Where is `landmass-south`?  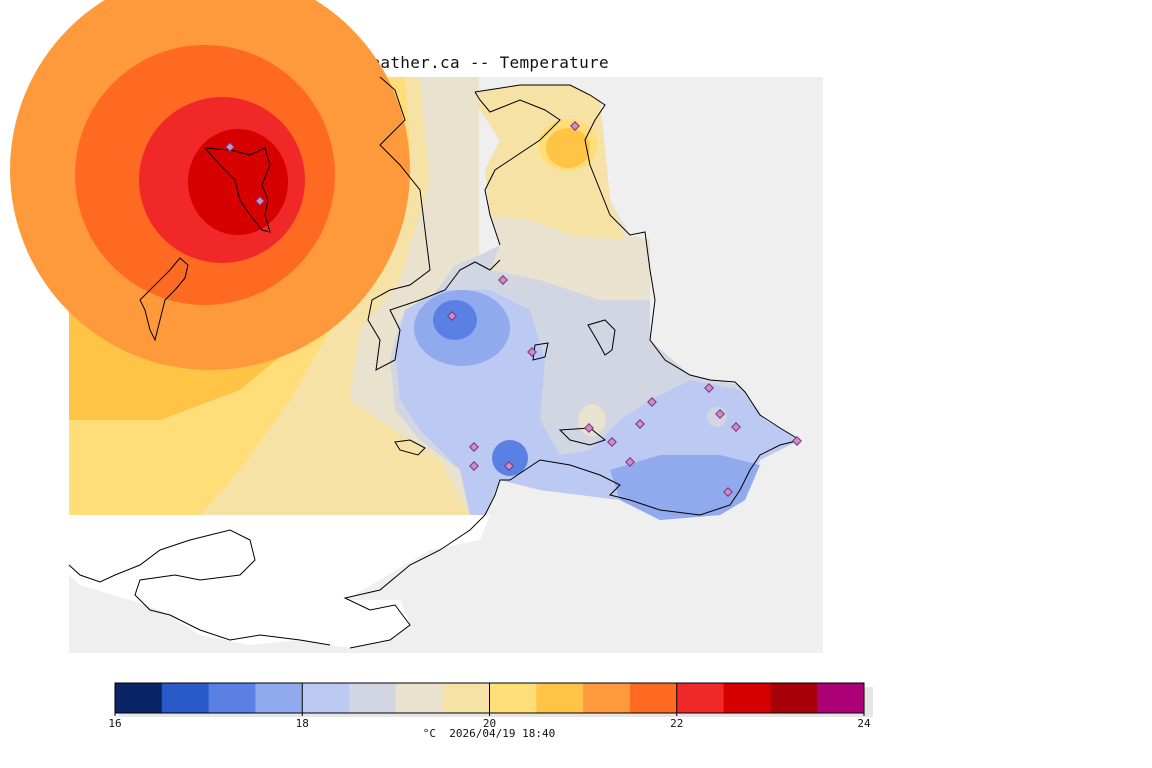 landmass-south is located at coordinates (279, 581).